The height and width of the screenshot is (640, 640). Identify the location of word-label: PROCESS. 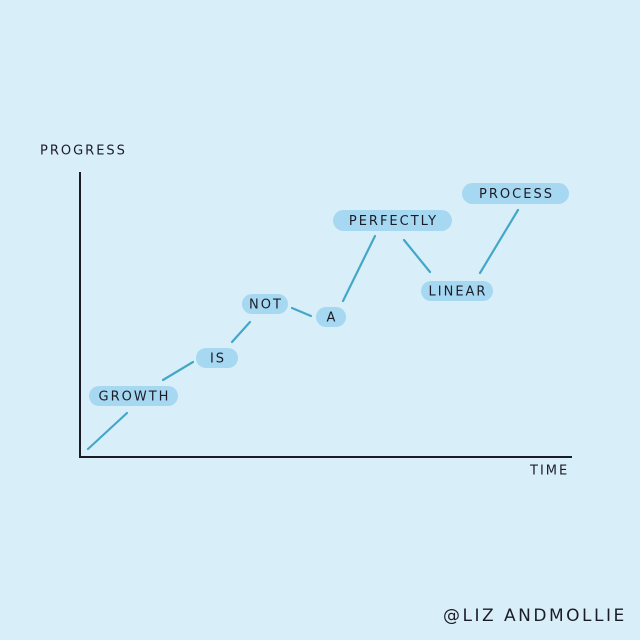
(516, 194).